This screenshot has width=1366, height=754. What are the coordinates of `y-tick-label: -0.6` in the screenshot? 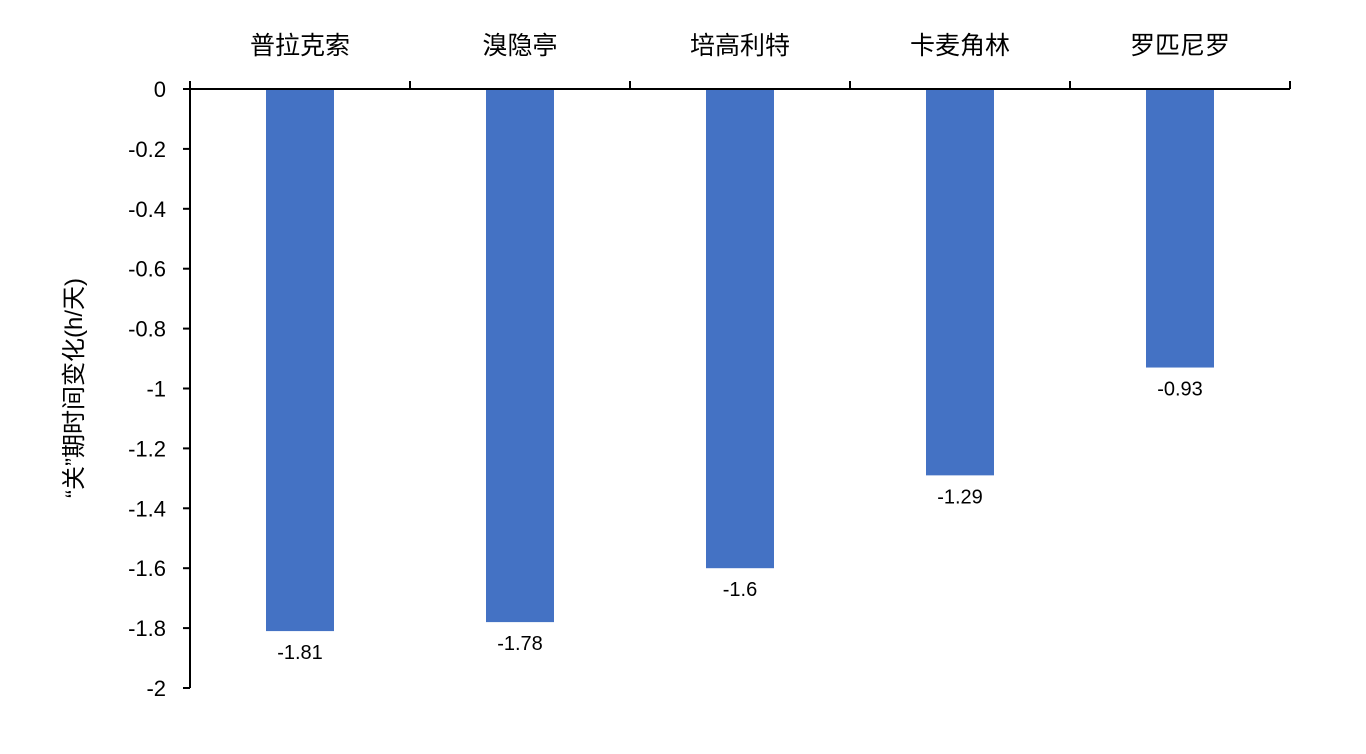 It's located at (147, 269).